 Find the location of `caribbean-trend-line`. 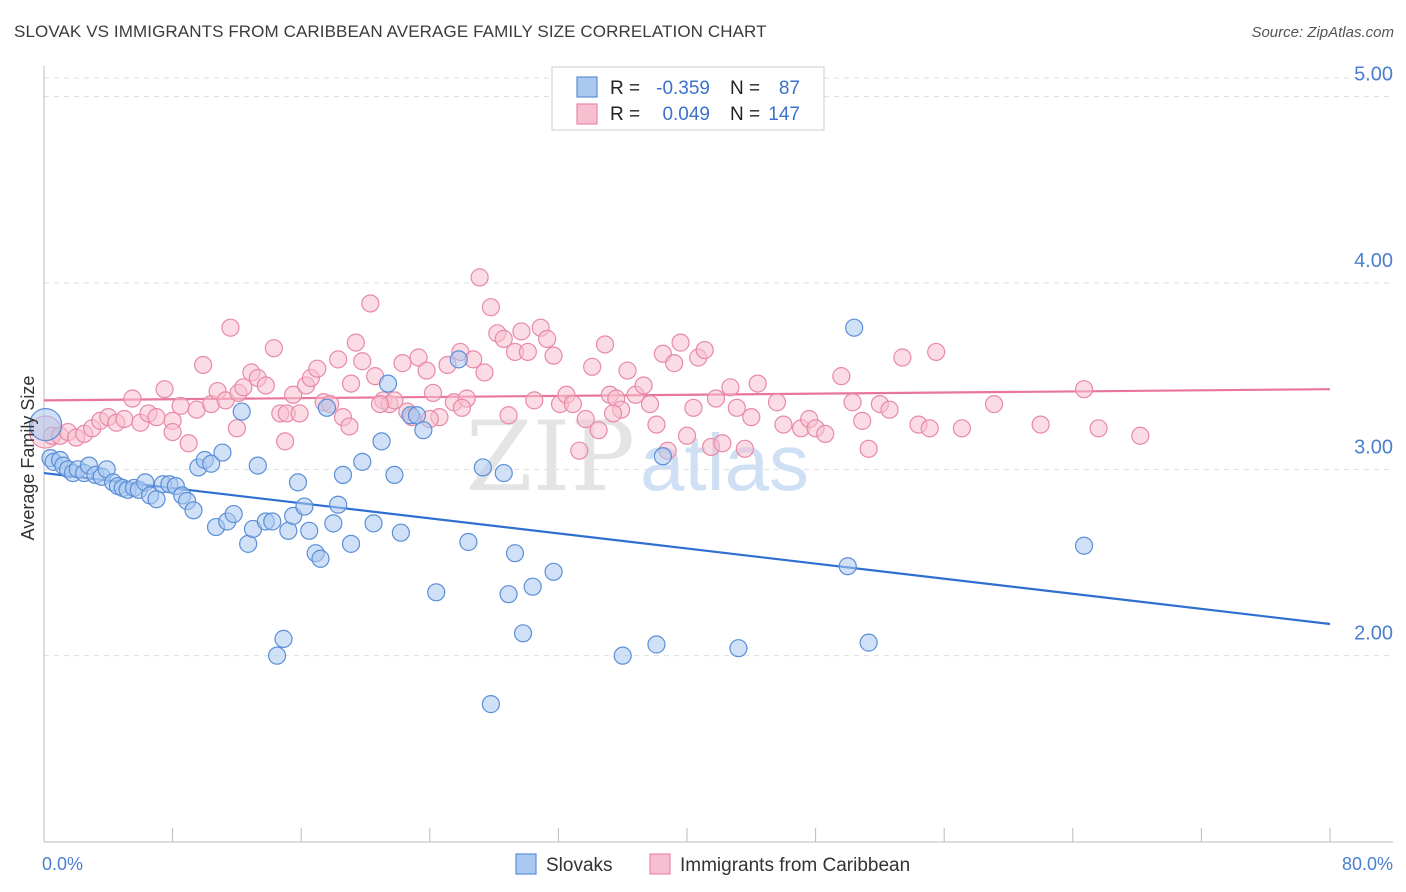

caribbean-trend-line is located at coordinates (687, 395).